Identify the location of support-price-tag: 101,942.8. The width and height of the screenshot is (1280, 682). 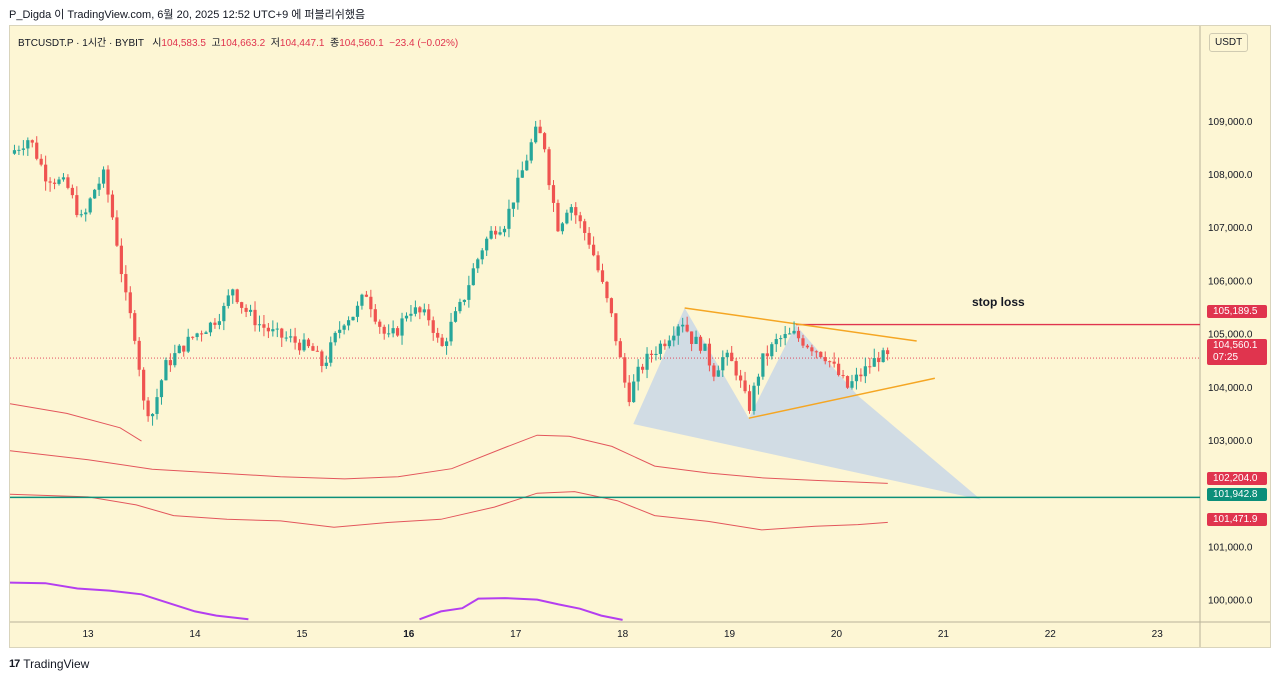
(1237, 494).